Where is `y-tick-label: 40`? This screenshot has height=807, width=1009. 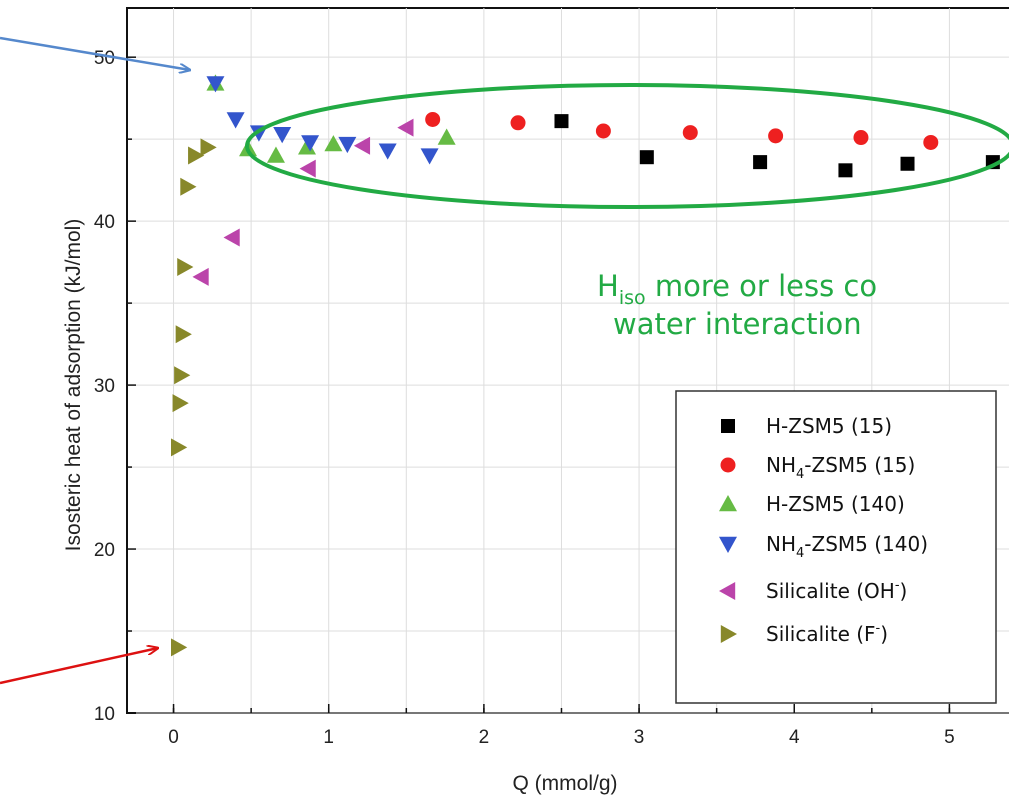
y-tick-label: 40 is located at coordinates (104, 222).